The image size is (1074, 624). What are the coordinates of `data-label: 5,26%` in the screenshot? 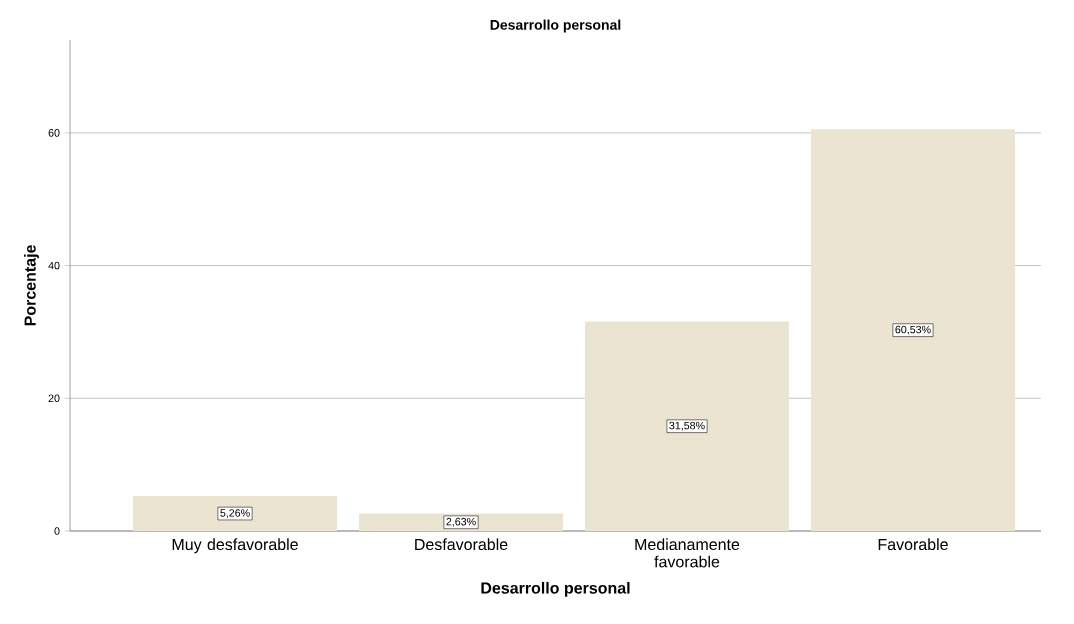 It's located at (235, 513).